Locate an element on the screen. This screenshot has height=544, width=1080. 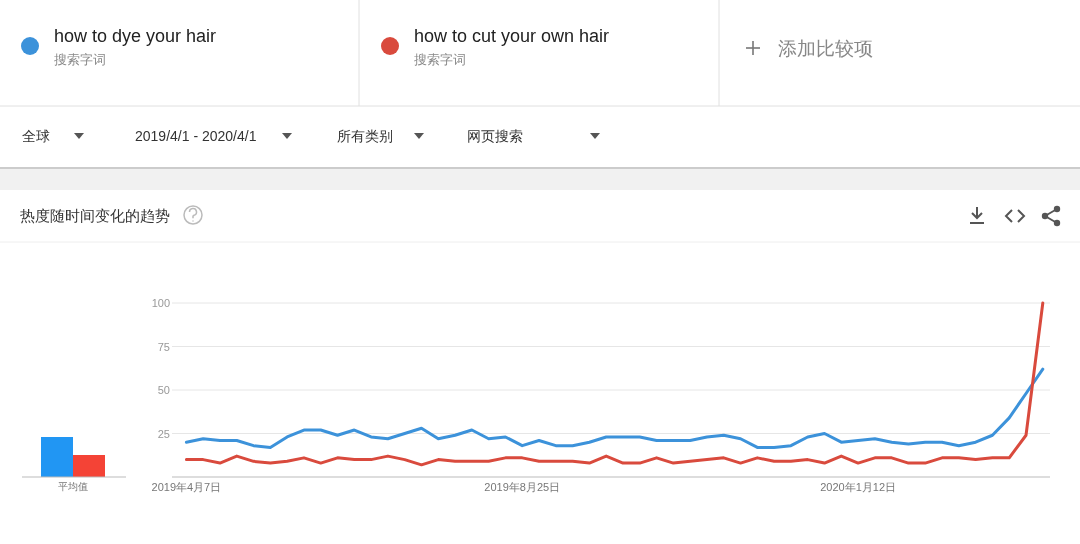
text: 全球 is located at coordinates (36, 136).